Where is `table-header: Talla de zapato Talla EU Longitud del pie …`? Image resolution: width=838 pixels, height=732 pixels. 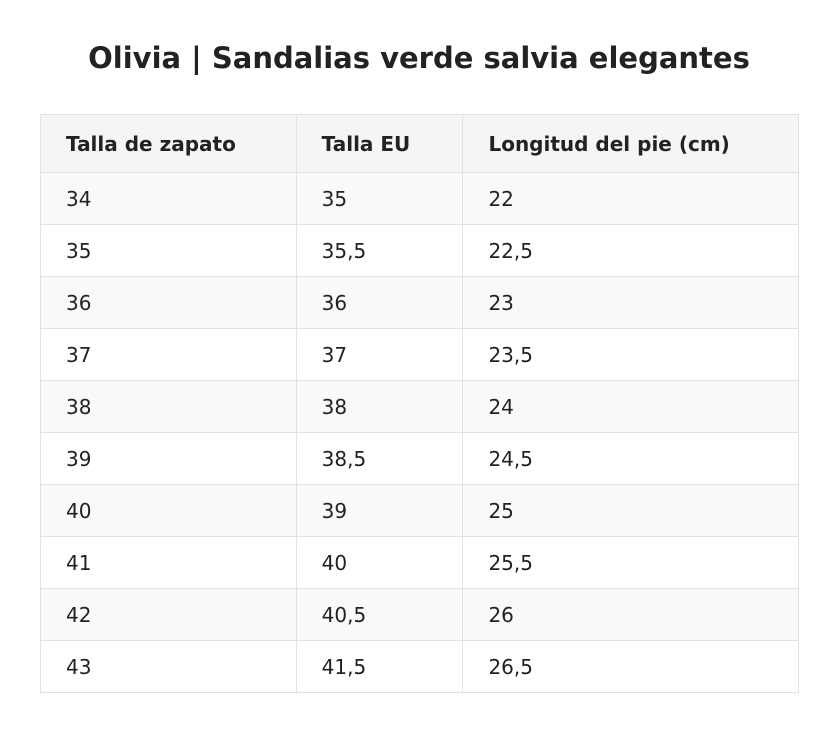
table-header: Talla de zapato Talla EU Longitud del pie … is located at coordinates (419, 143).